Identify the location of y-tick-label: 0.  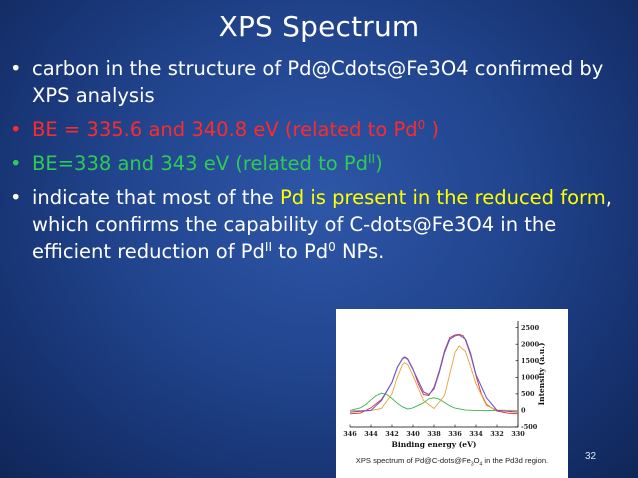
(523, 411).